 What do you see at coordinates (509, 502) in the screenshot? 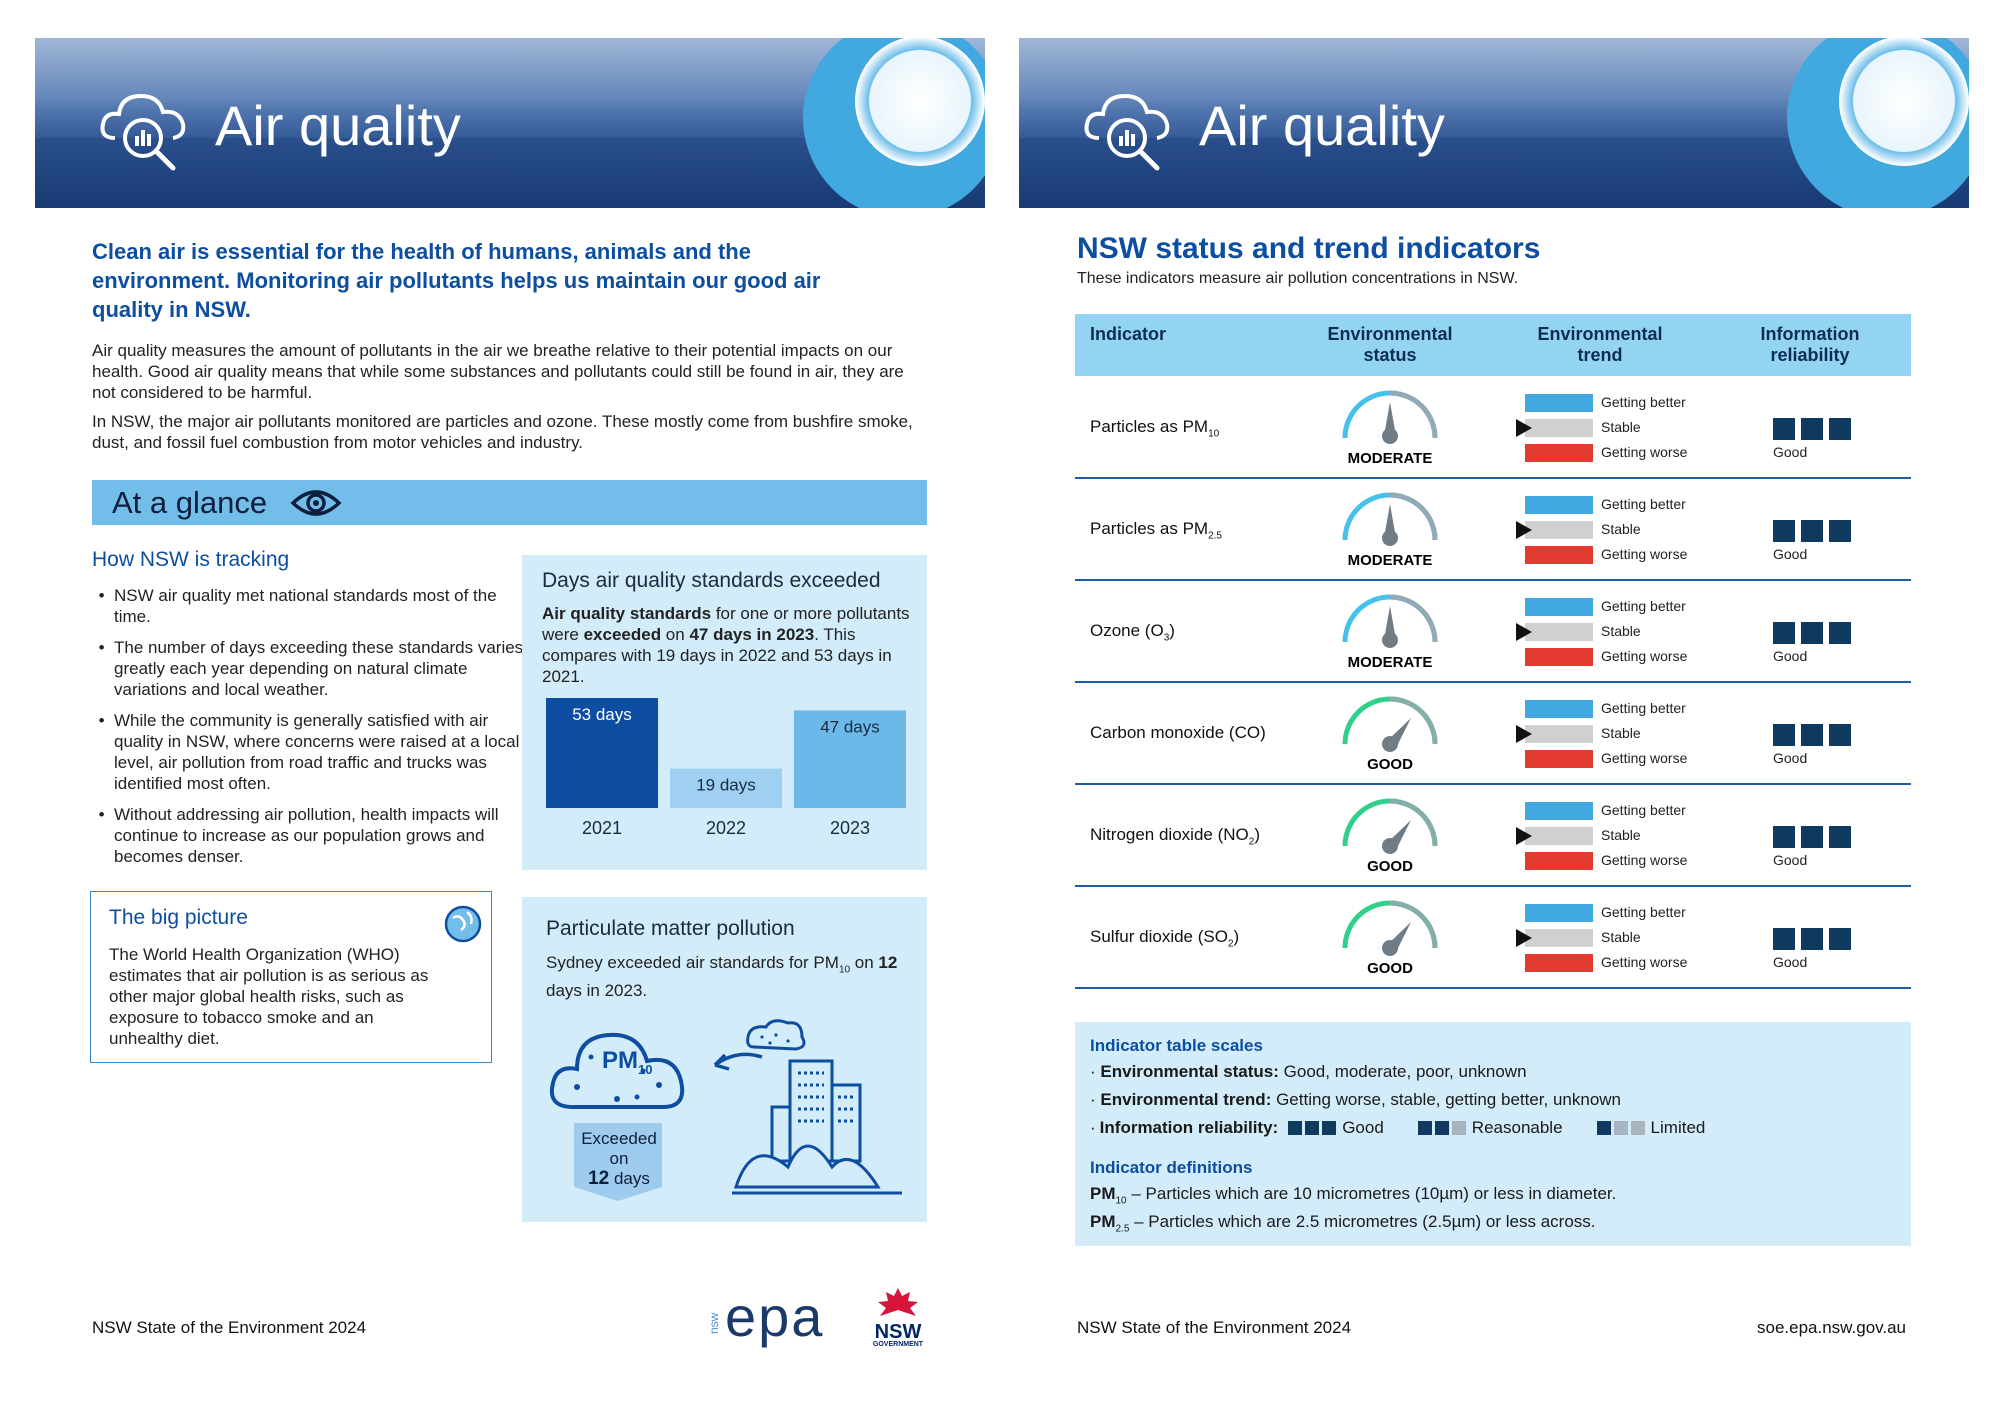
I see `at-a-glance-bar: At a glance` at bounding box center [509, 502].